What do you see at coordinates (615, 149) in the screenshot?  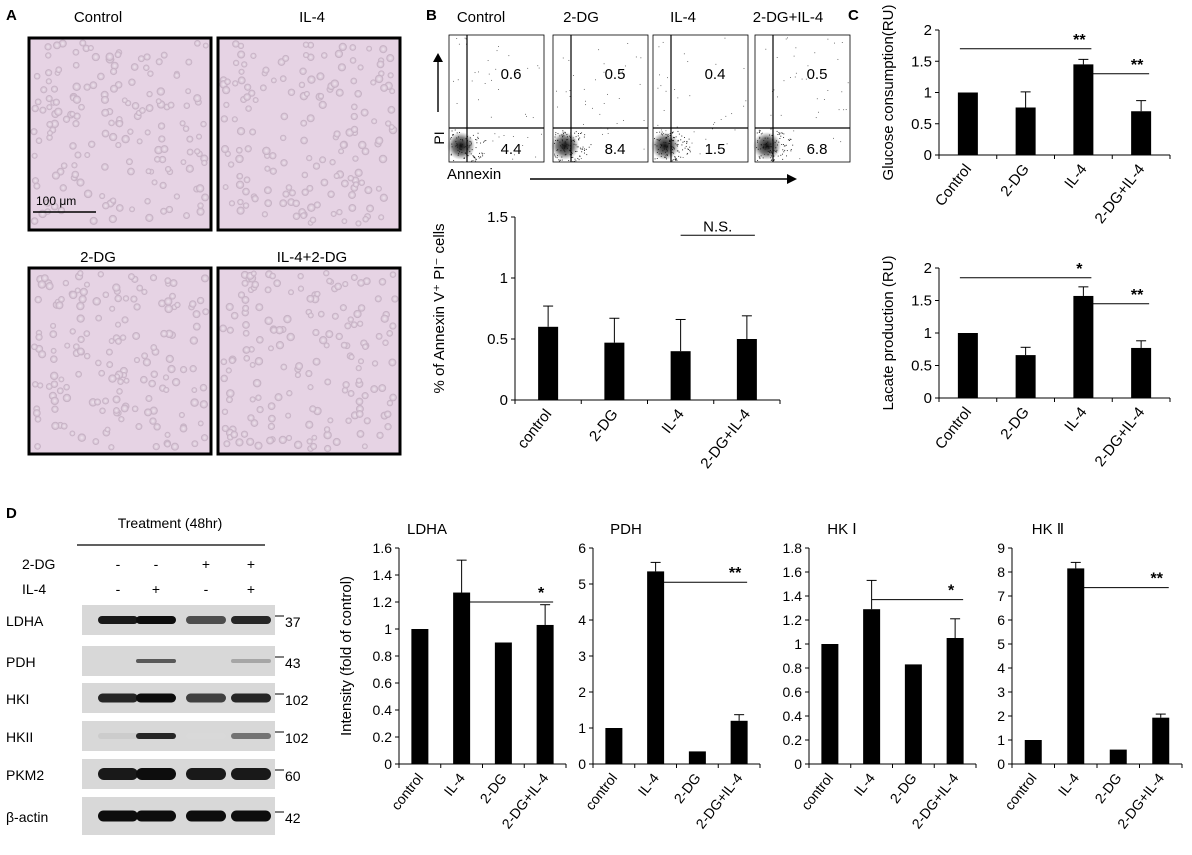 I see `lower-right-percent: 8.4` at bounding box center [615, 149].